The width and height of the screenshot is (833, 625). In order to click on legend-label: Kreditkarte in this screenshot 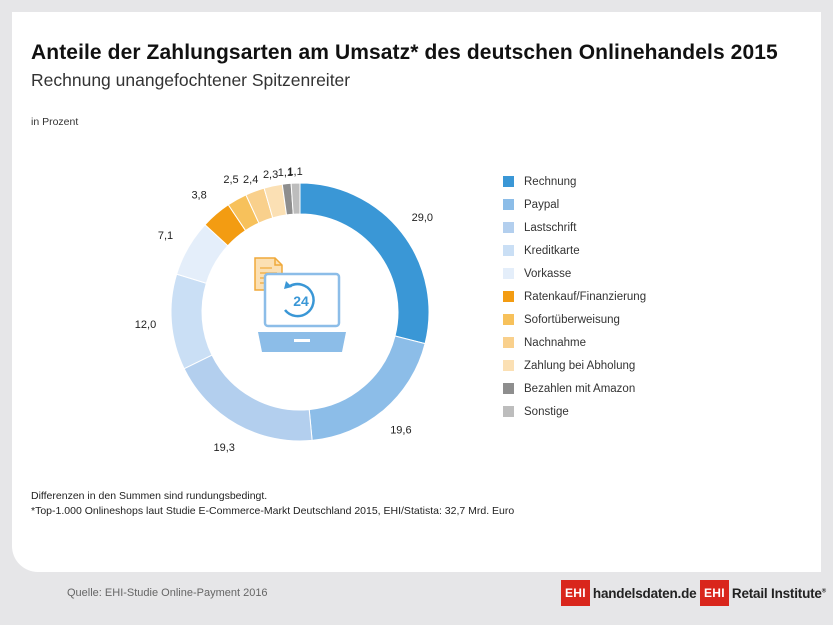, I will do `click(552, 250)`.